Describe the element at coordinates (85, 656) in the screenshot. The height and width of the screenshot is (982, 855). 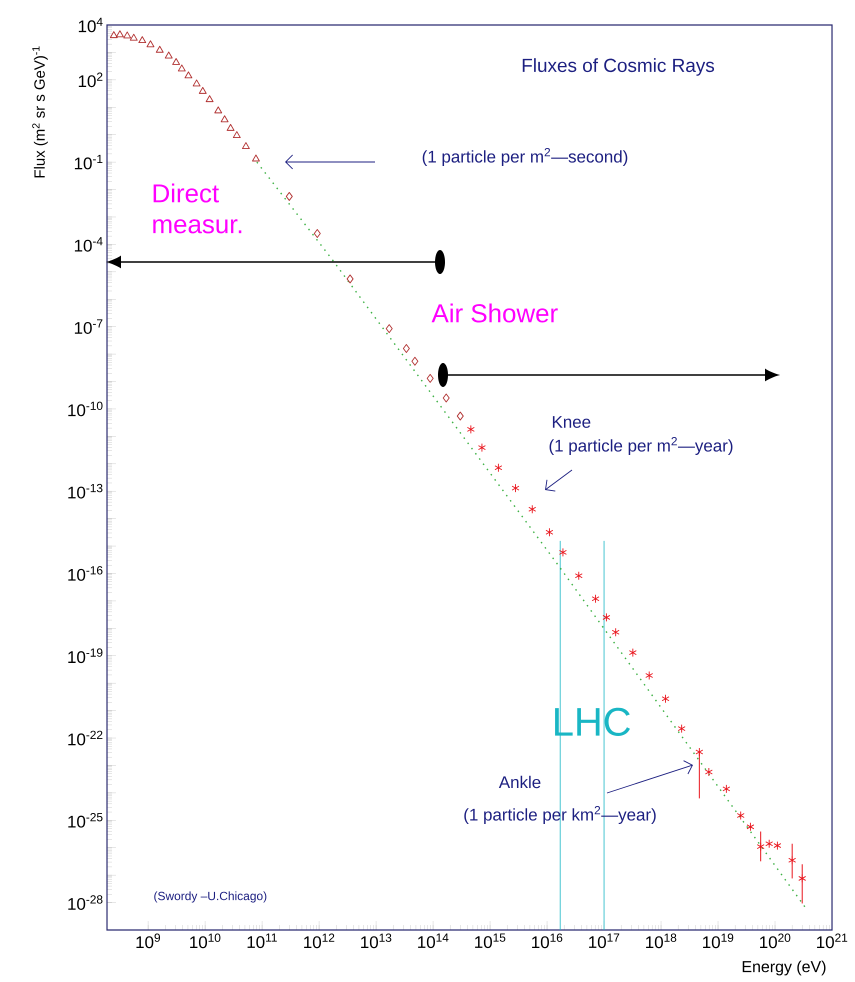
I see `y-tick-label: 10$^{-19}$` at that location.